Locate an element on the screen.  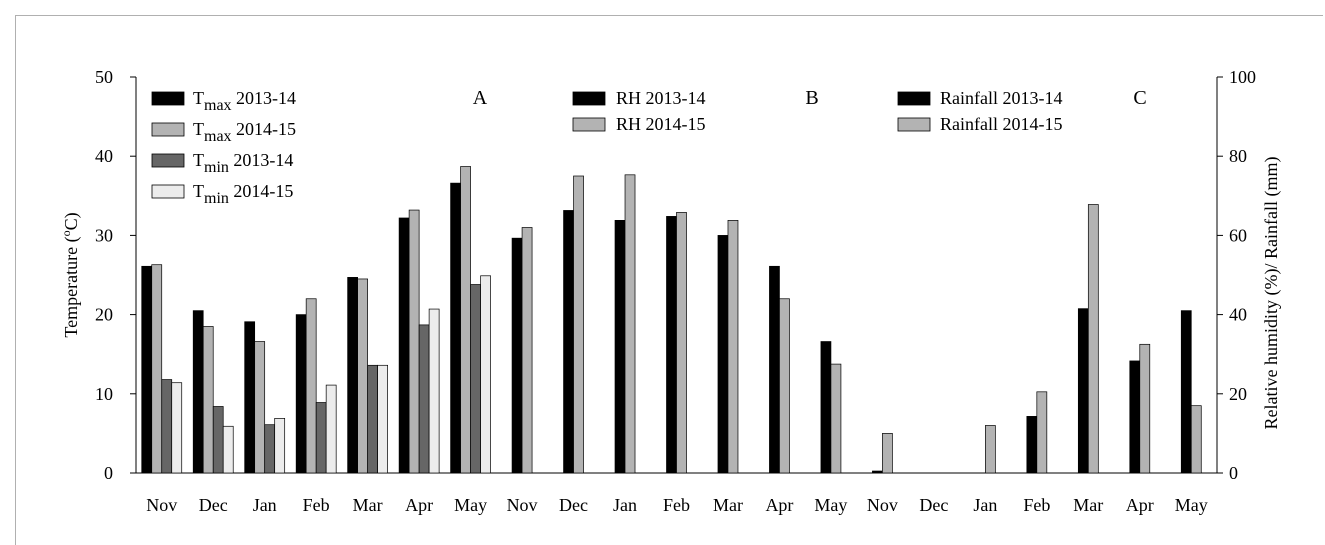
left-tick-label: 50 is located at coordinates (104, 77).